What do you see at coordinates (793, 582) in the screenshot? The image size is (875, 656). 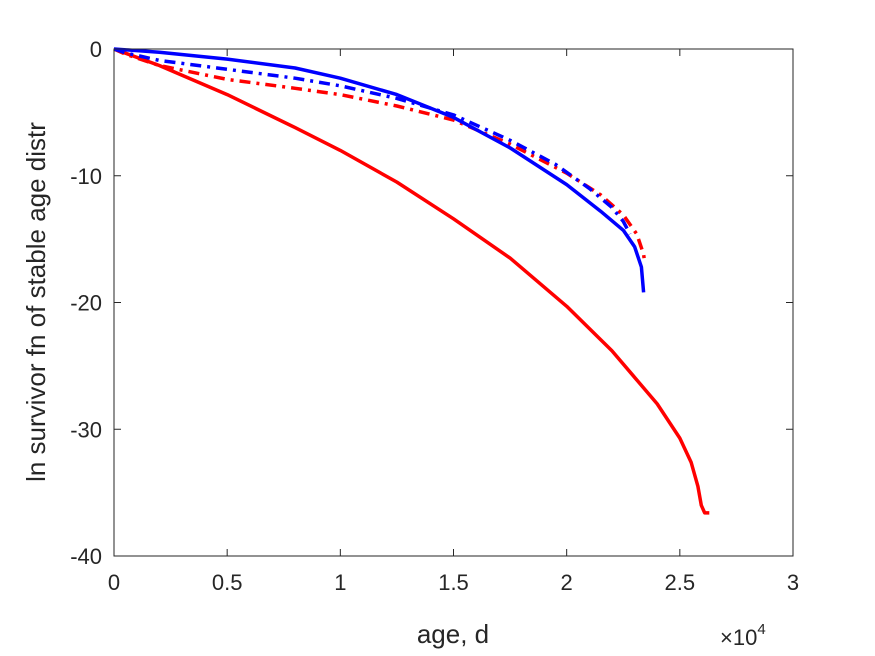 I see `x-tick-label: 3` at bounding box center [793, 582].